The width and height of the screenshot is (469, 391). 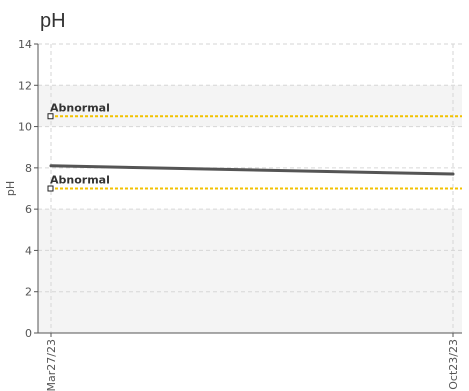 What do you see at coordinates (28, 168) in the screenshot?
I see `y-tick-label-4: 8` at bounding box center [28, 168].